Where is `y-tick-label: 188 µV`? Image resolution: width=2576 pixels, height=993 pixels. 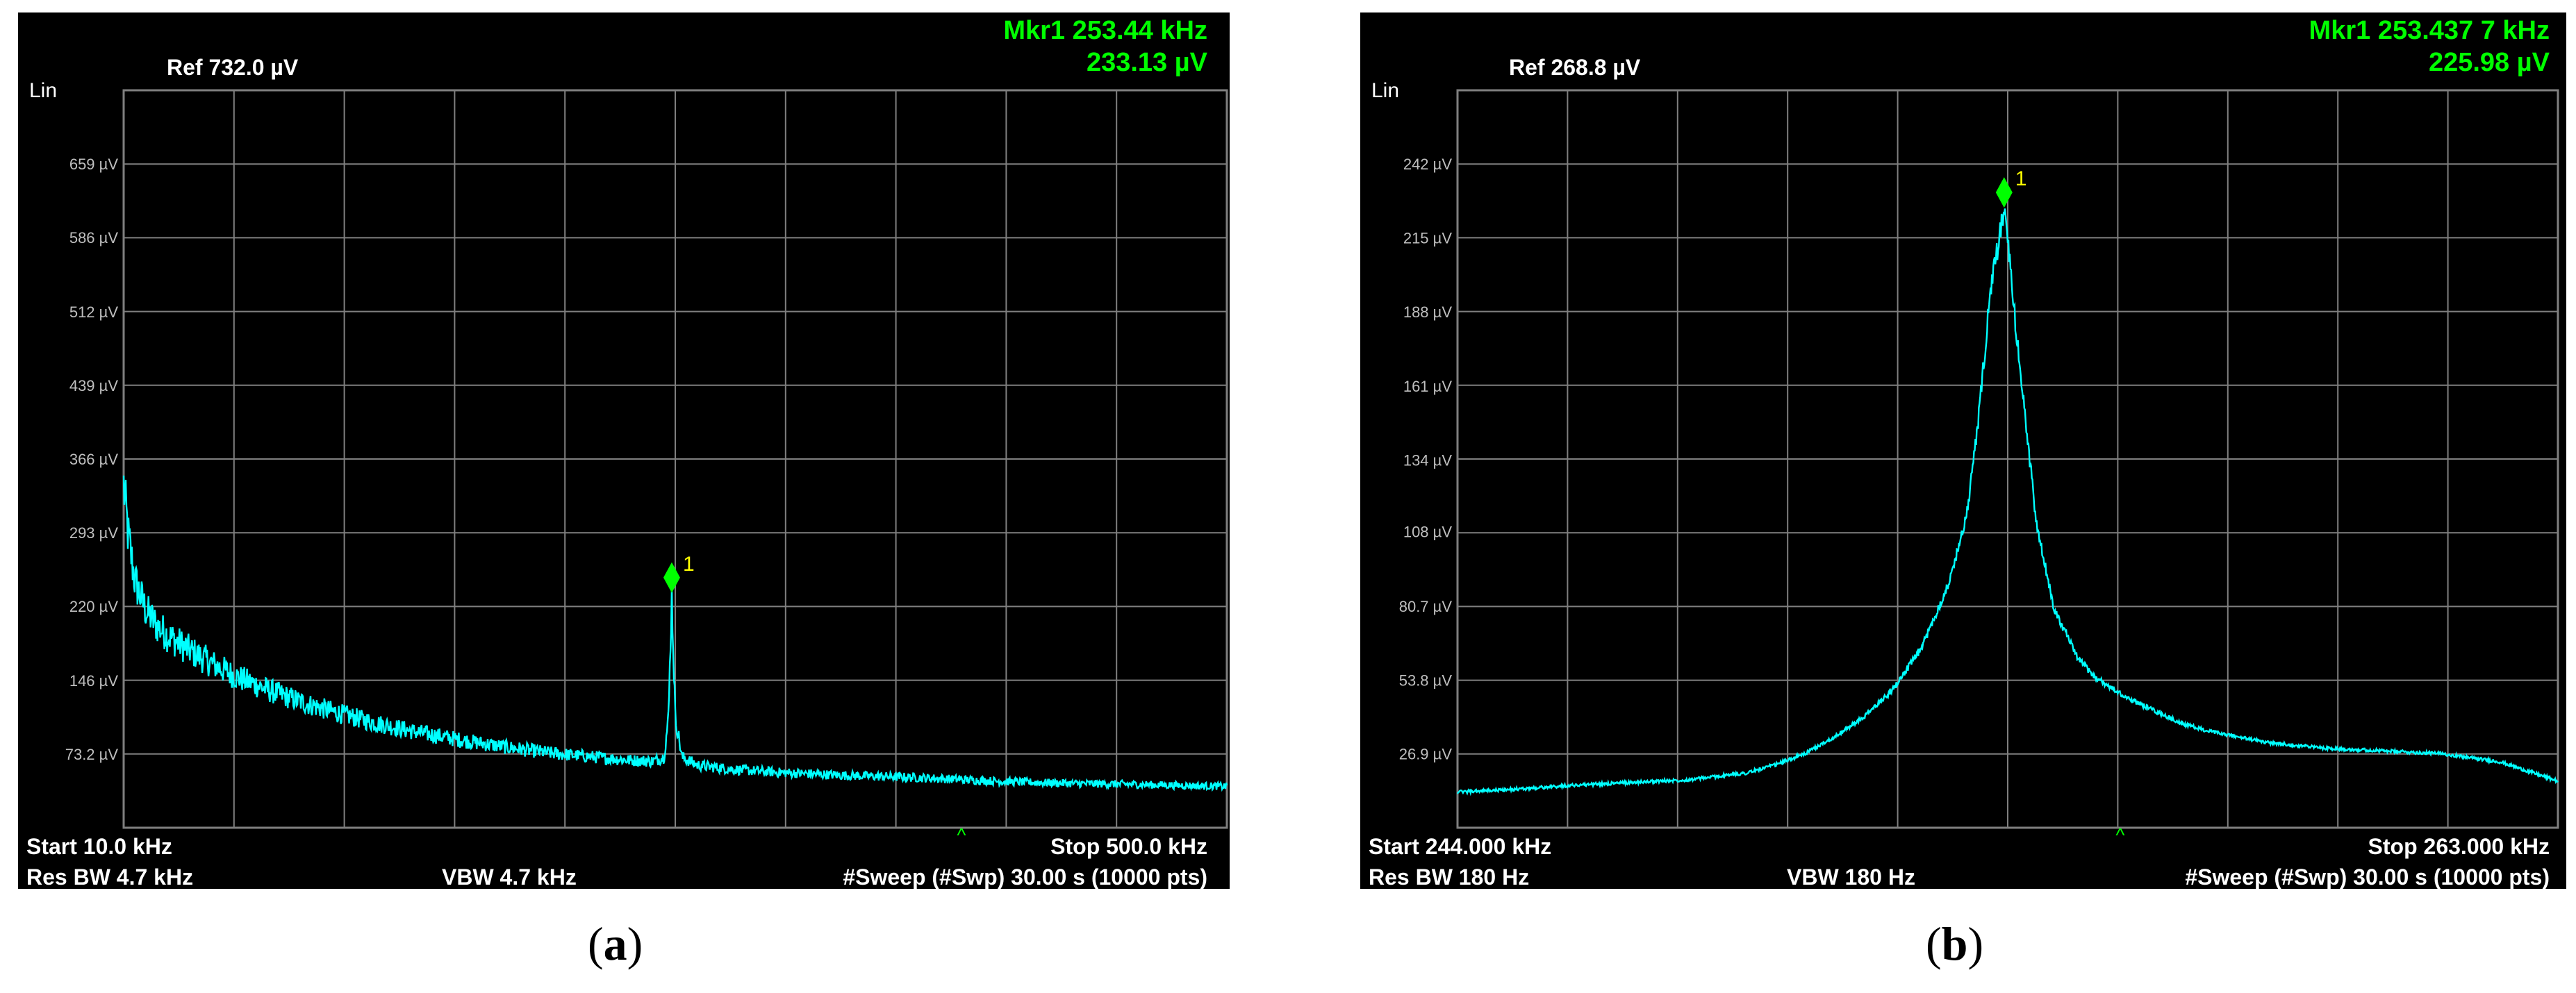 y-tick-label: 188 µV is located at coordinates (1428, 312).